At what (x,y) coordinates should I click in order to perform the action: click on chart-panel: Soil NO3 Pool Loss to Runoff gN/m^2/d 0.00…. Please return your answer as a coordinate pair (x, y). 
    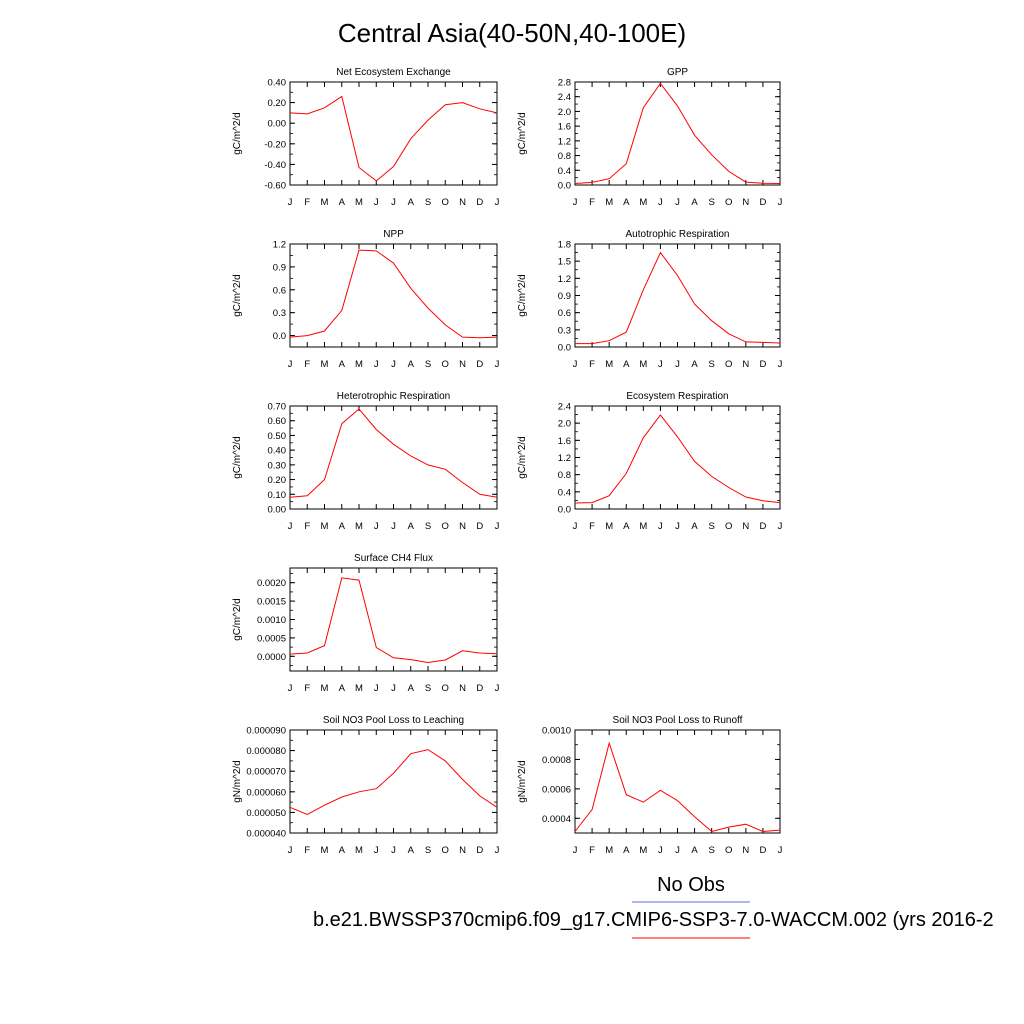
    Looking at the image, I should click on (650, 785).